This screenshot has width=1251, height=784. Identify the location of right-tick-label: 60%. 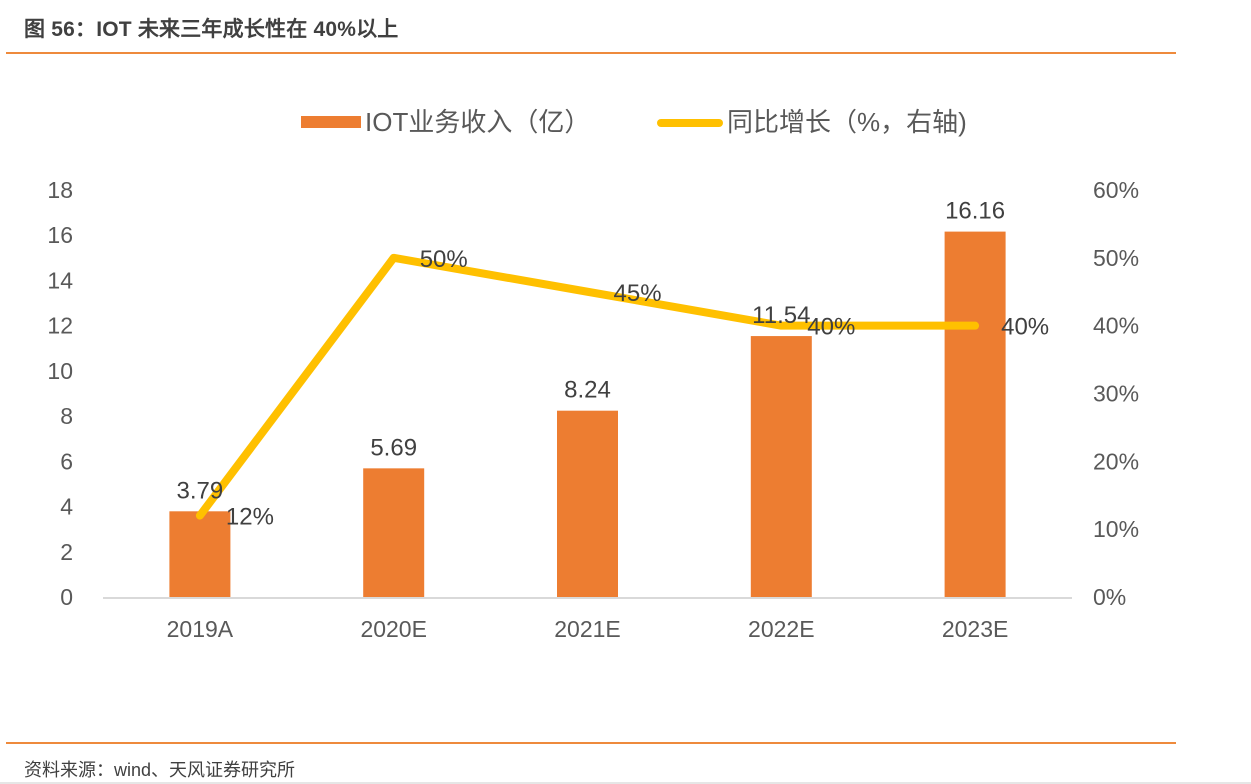
(1116, 190).